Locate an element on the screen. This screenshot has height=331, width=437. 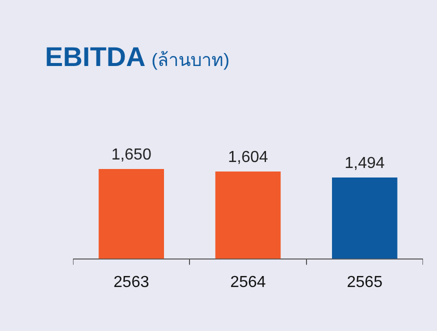
data-label: 1,650 is located at coordinates (131, 155).